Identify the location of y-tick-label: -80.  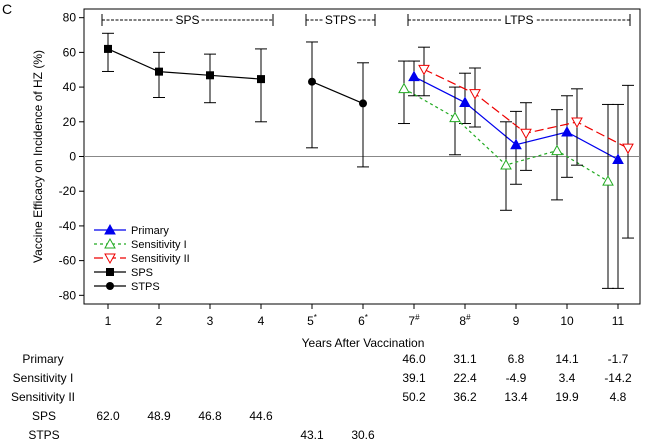
(68, 295).